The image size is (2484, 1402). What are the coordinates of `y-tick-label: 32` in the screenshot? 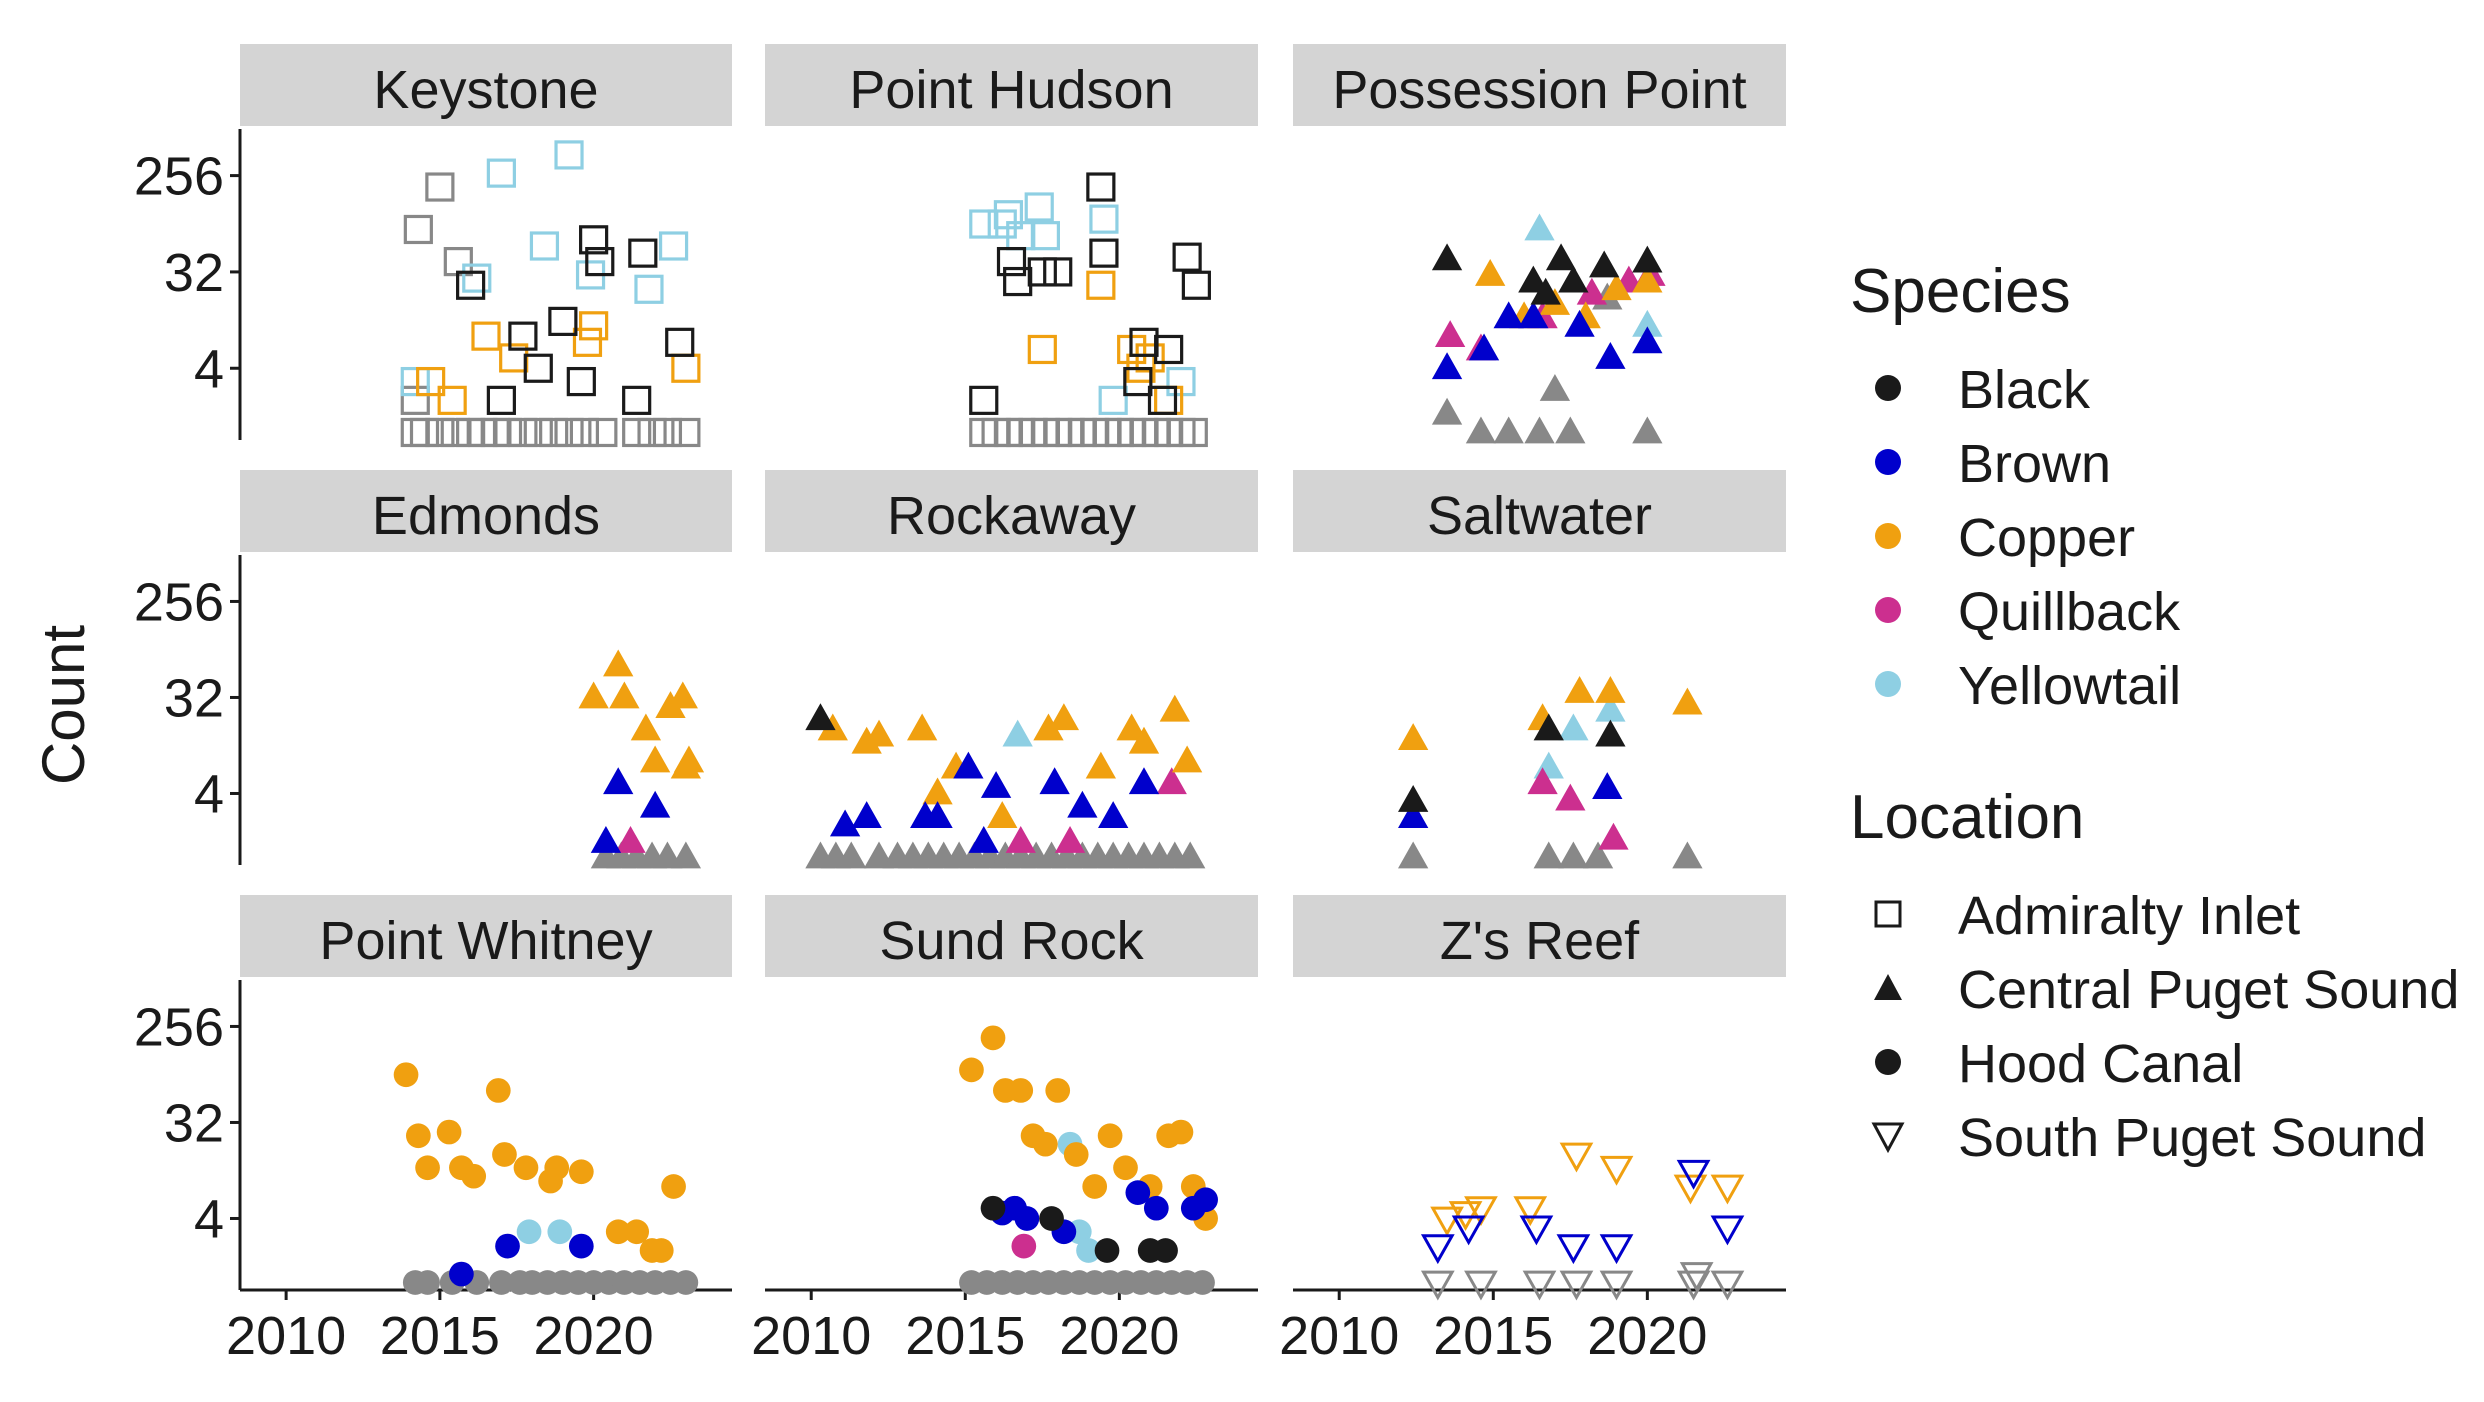 It's located at (194, 1123).